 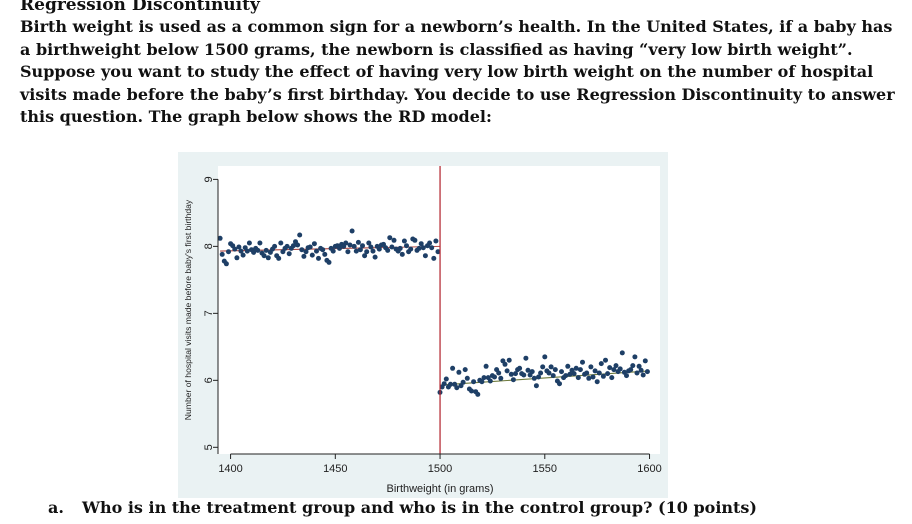 I want to click on x-tick-label: 1500, so click(x=440, y=469).